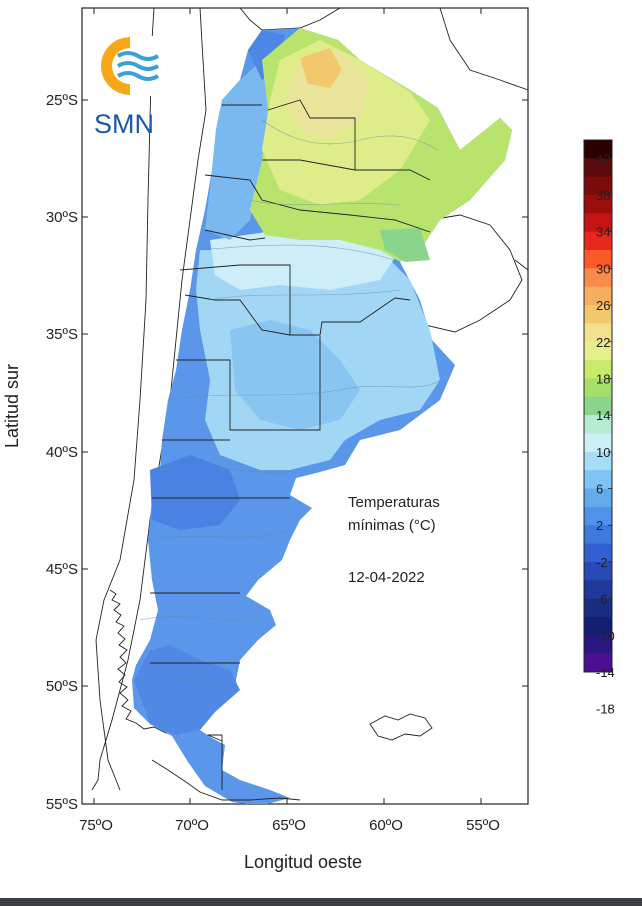 This screenshot has width=642, height=906. What do you see at coordinates (602, 599) in the screenshot?
I see `legend-label: -6` at bounding box center [602, 599].